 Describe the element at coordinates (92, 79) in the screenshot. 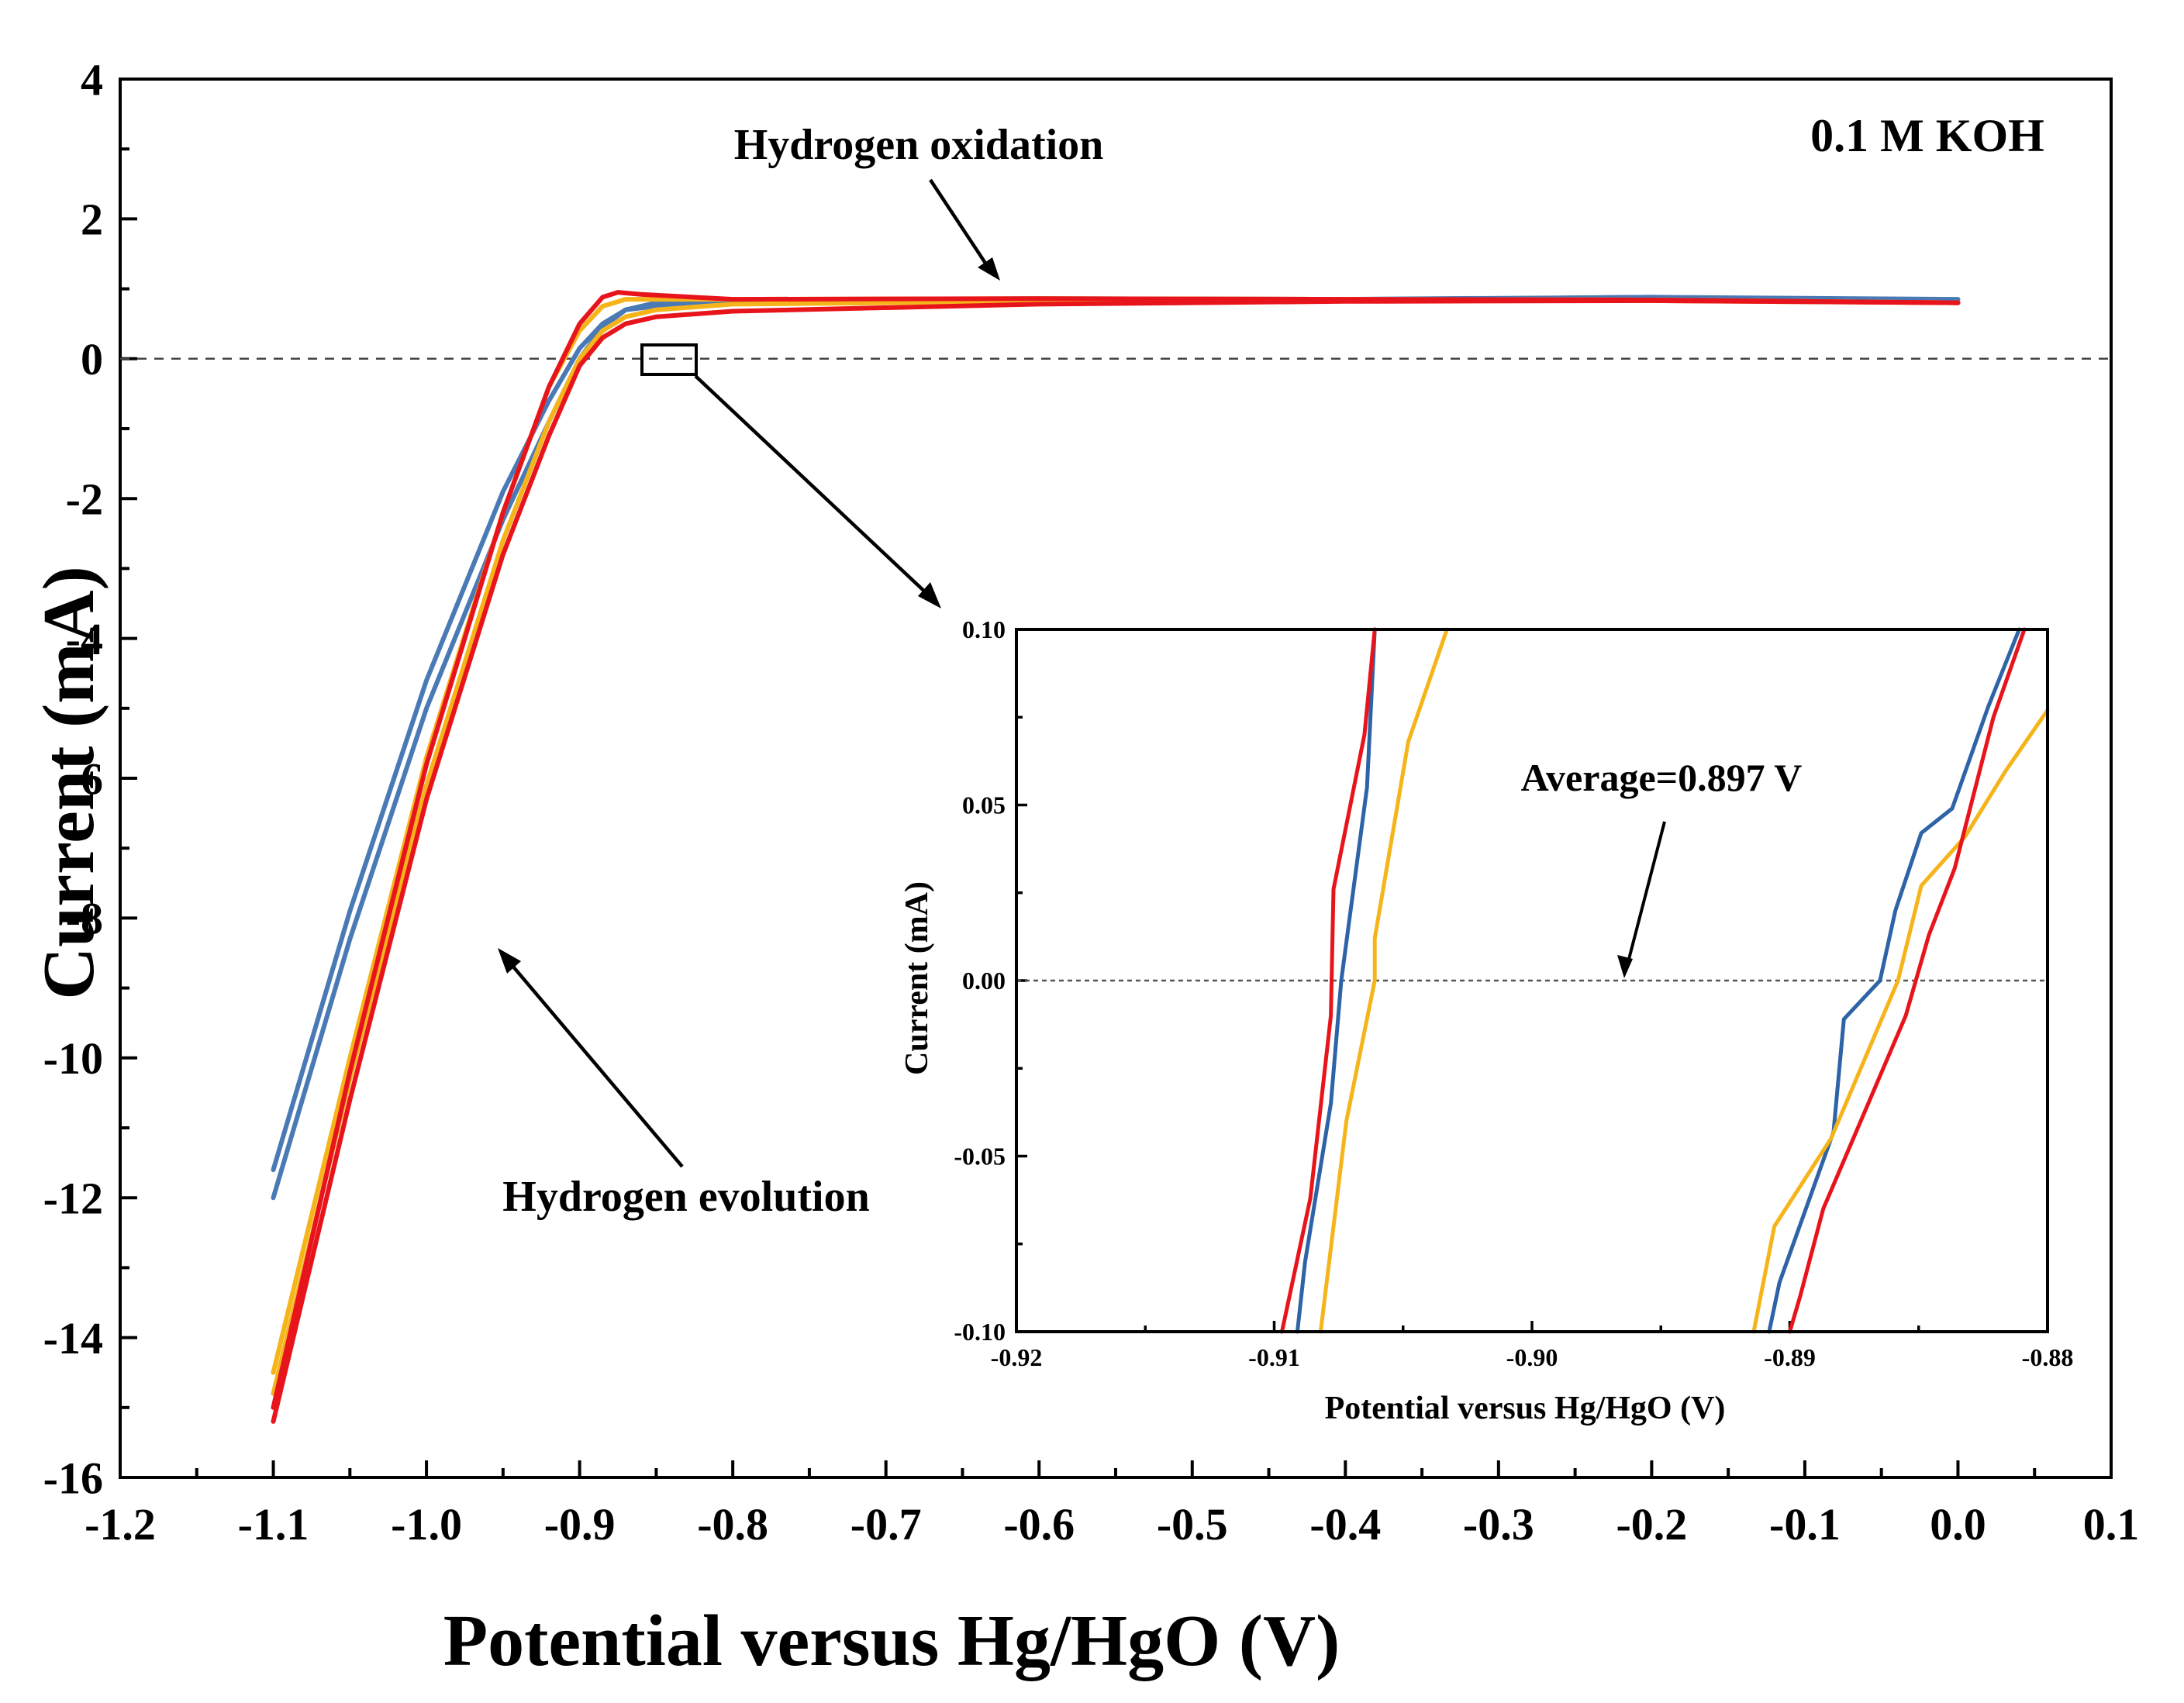

I see `y-tick-label: 4` at that location.